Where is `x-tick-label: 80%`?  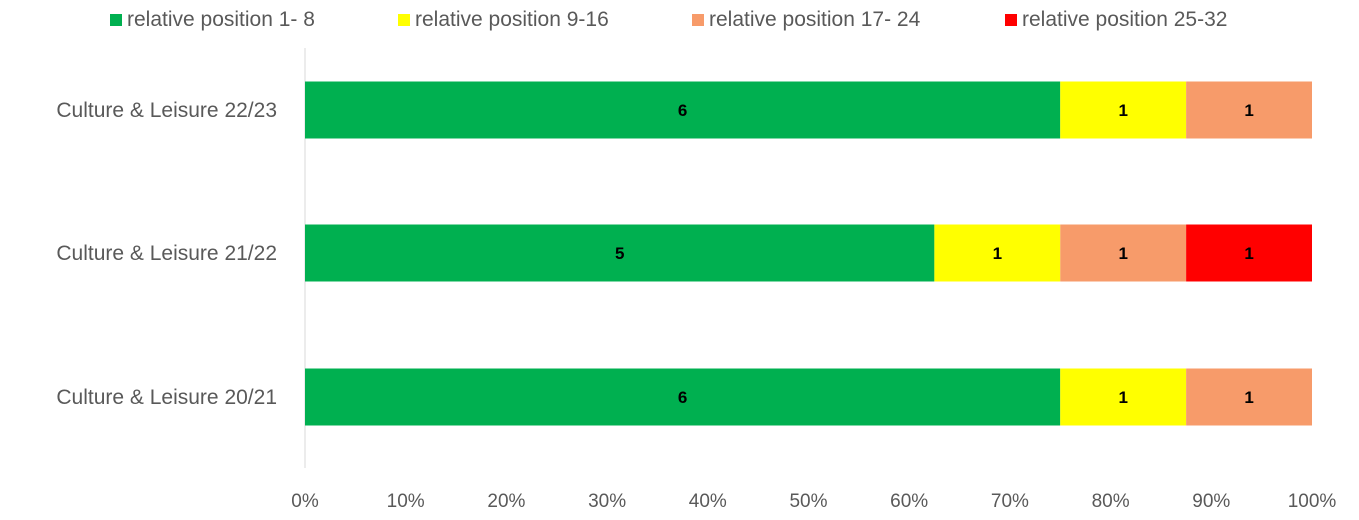 x-tick-label: 80% is located at coordinates (1111, 501).